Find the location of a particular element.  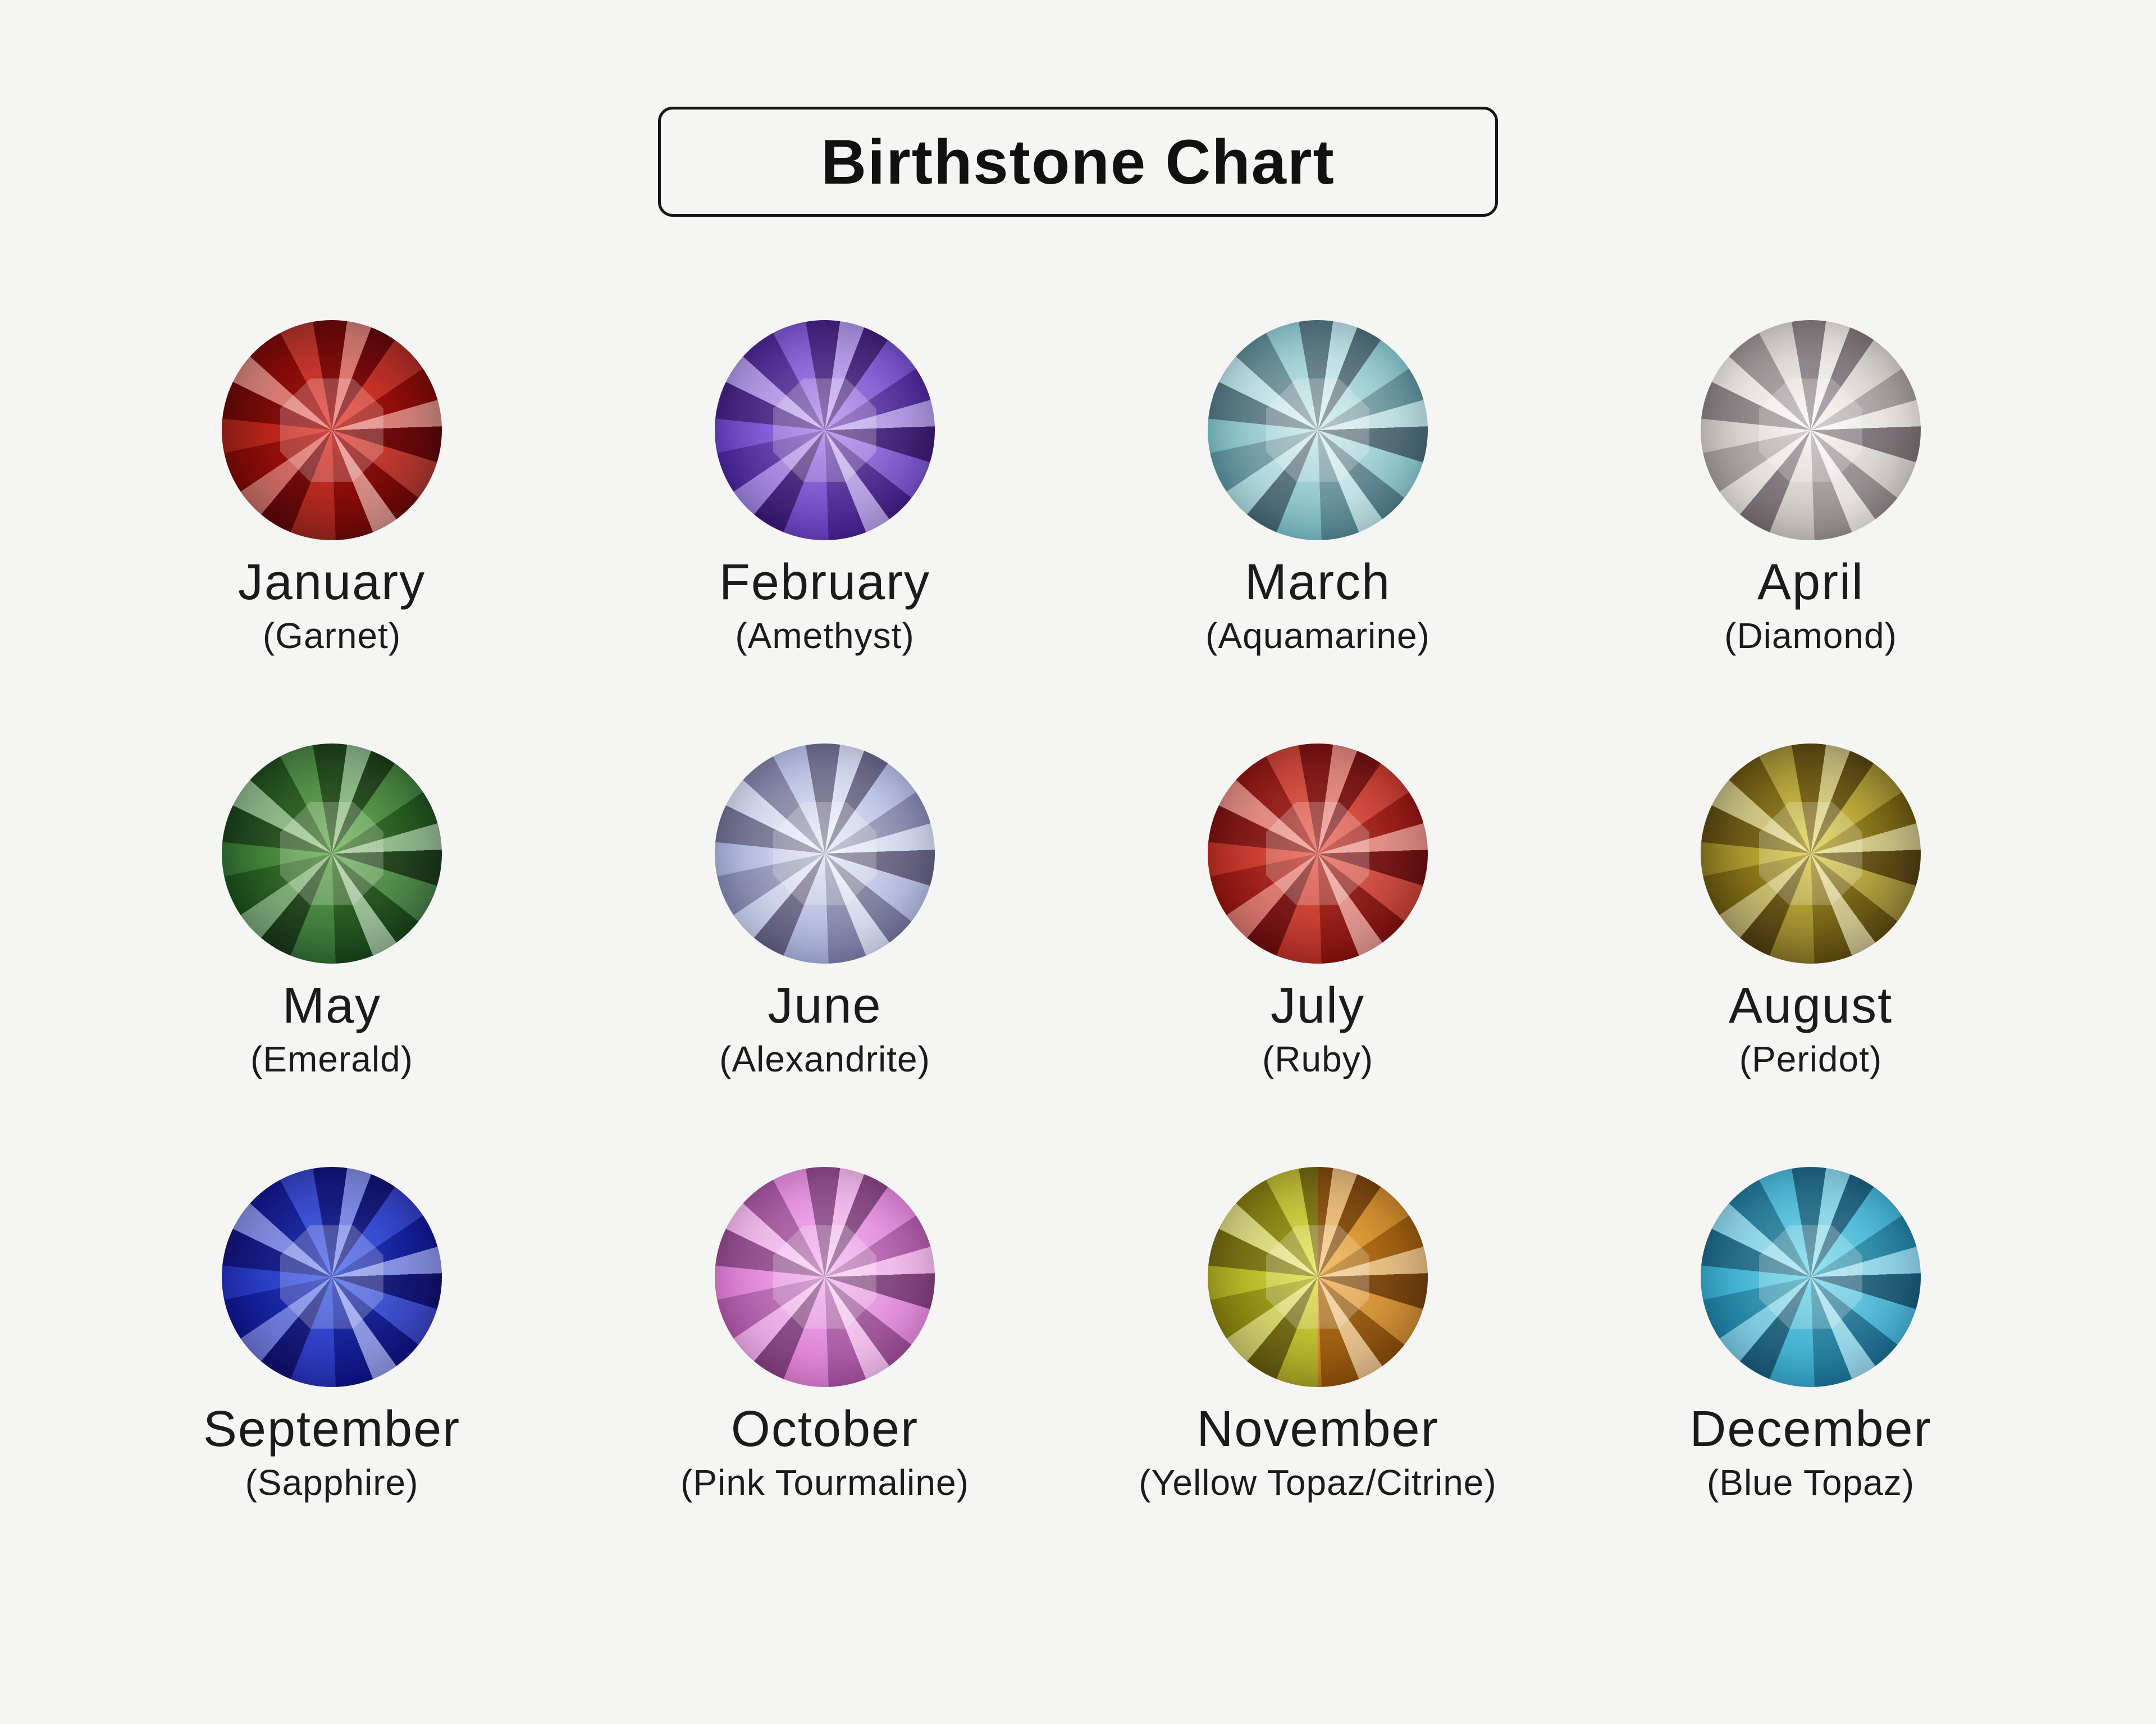

month-label: December is located at coordinates (1810, 1429).